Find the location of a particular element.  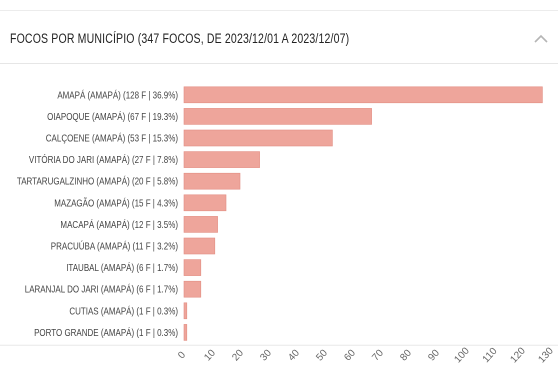

category-label: MAZAGÃO (AMAPÁ) (15 F | 4.3%) is located at coordinates (116, 202).